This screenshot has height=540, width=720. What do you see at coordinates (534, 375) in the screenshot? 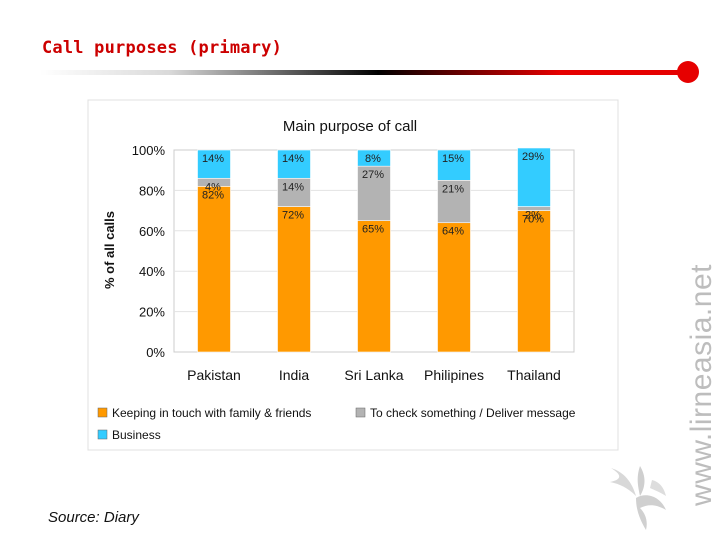
I see `x-tick-label: Thailand` at bounding box center [534, 375].